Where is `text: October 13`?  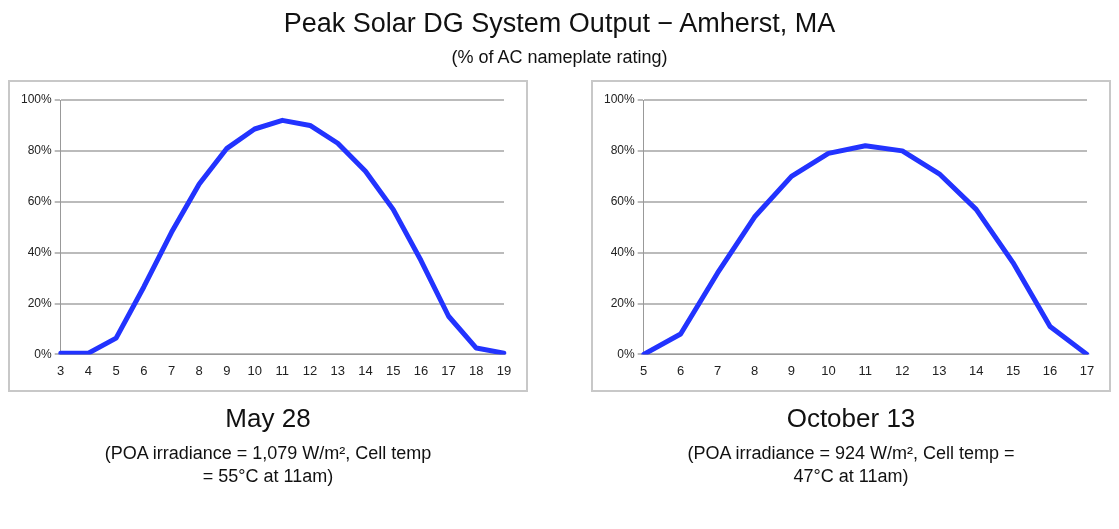 text: October 13 is located at coordinates (851, 418).